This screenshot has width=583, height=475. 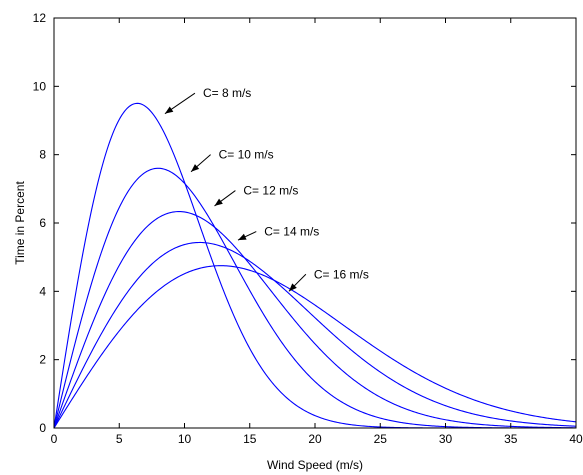 I want to click on x-tick-label: 35, so click(x=511, y=439).